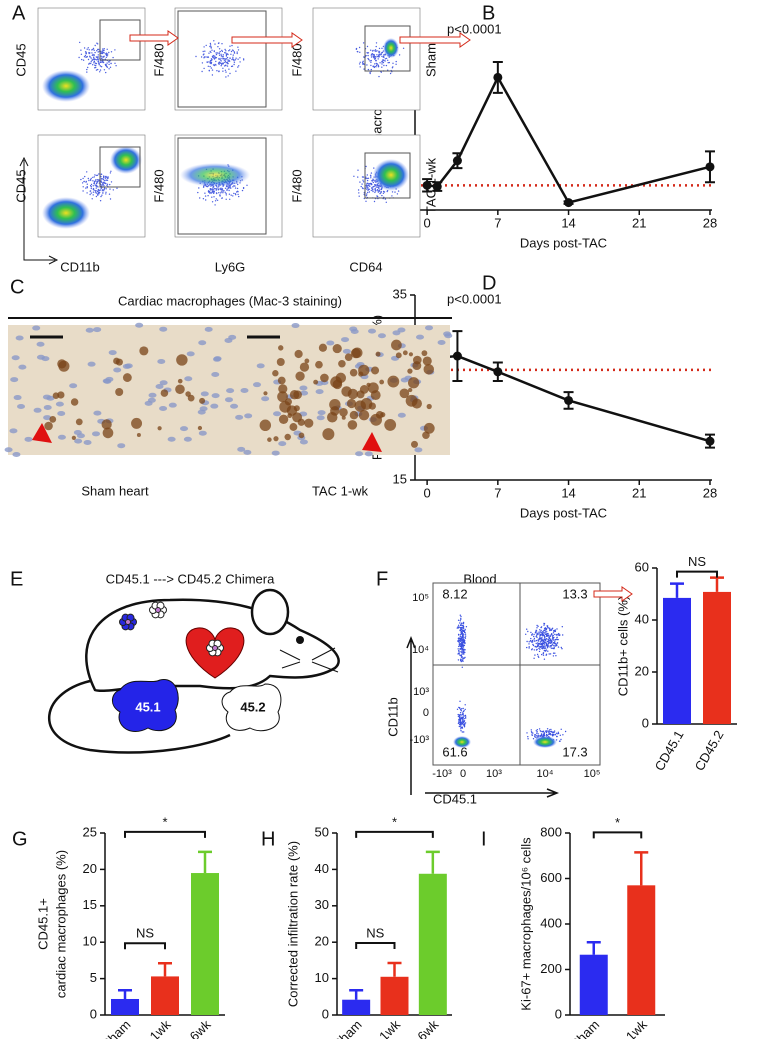 This screenshot has width=763, height=1039. Describe the element at coordinates (709, 751) in the screenshot. I see `x-tick-label: CD45.2` at that location.